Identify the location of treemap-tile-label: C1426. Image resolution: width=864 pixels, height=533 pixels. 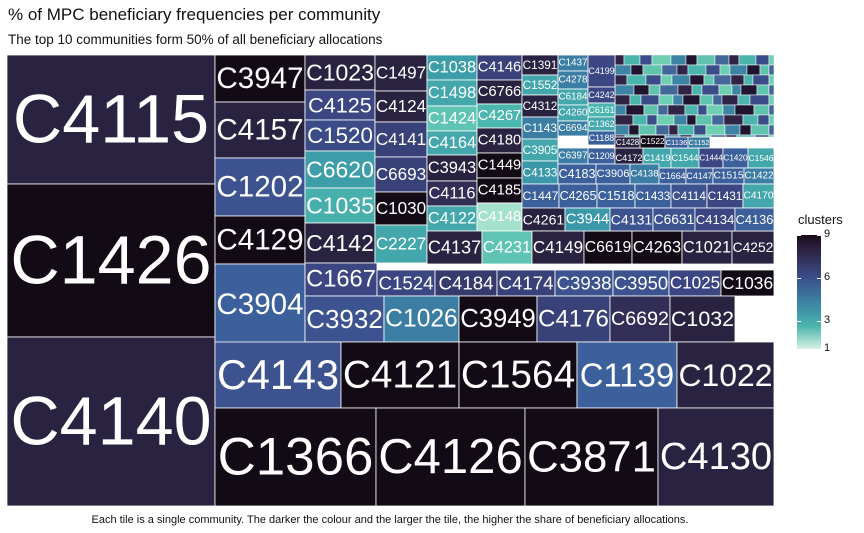
(110, 261).